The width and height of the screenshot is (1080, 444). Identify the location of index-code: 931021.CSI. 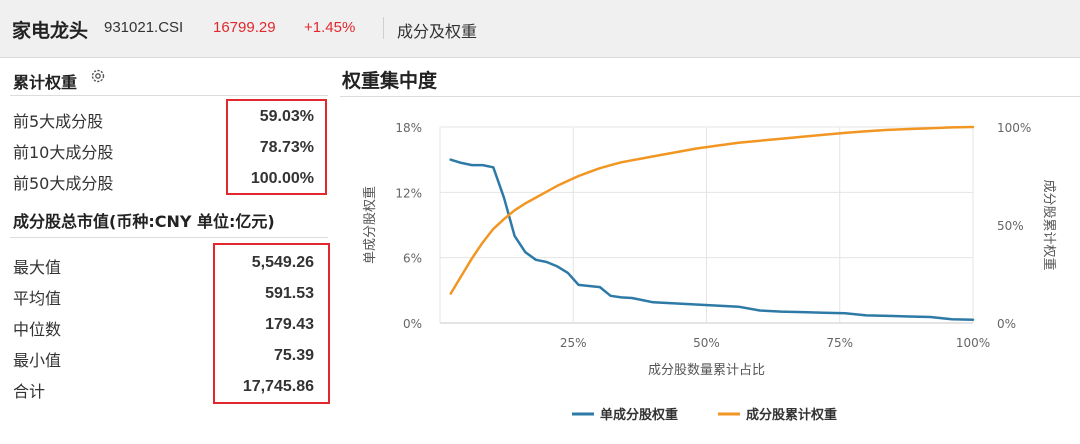
(144, 27).